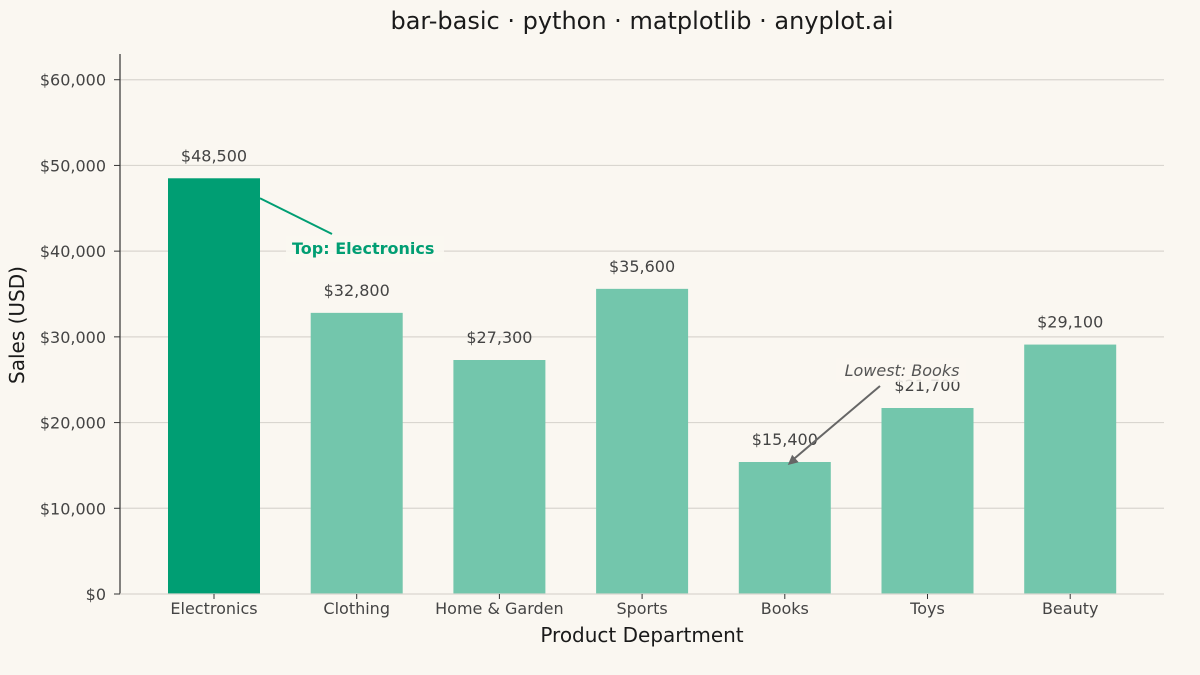 This screenshot has width=1200, height=675. Describe the element at coordinates (73, 251) in the screenshot. I see `y-tick-label: $40,000` at that location.